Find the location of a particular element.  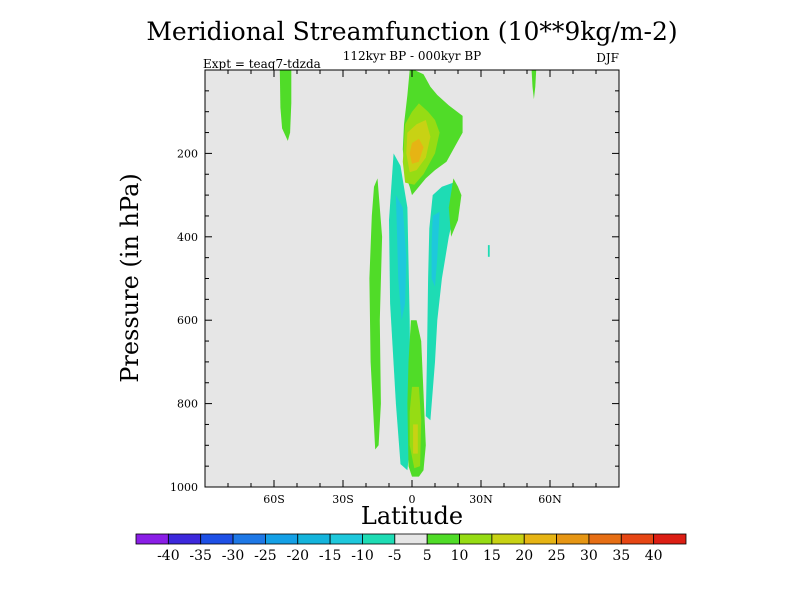

colorbar-label: 15 is located at coordinates (492, 556).